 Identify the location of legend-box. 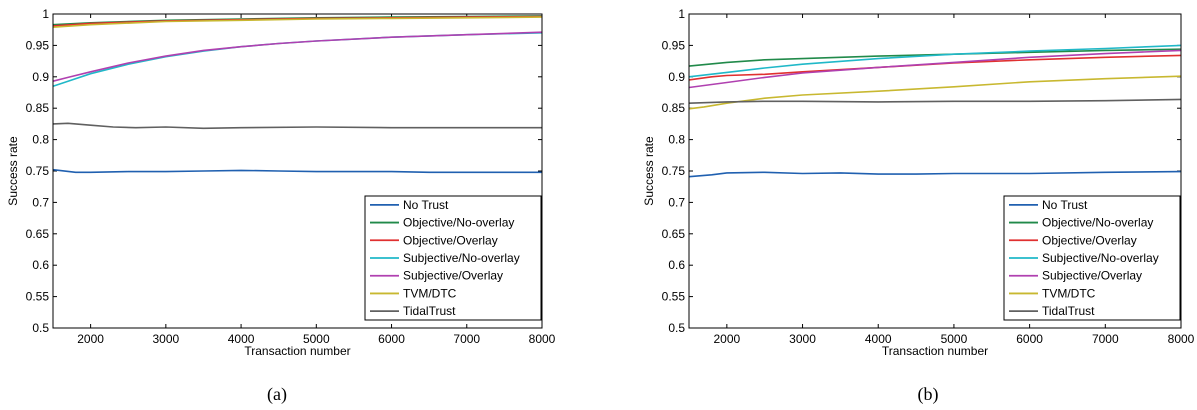
(453, 258).